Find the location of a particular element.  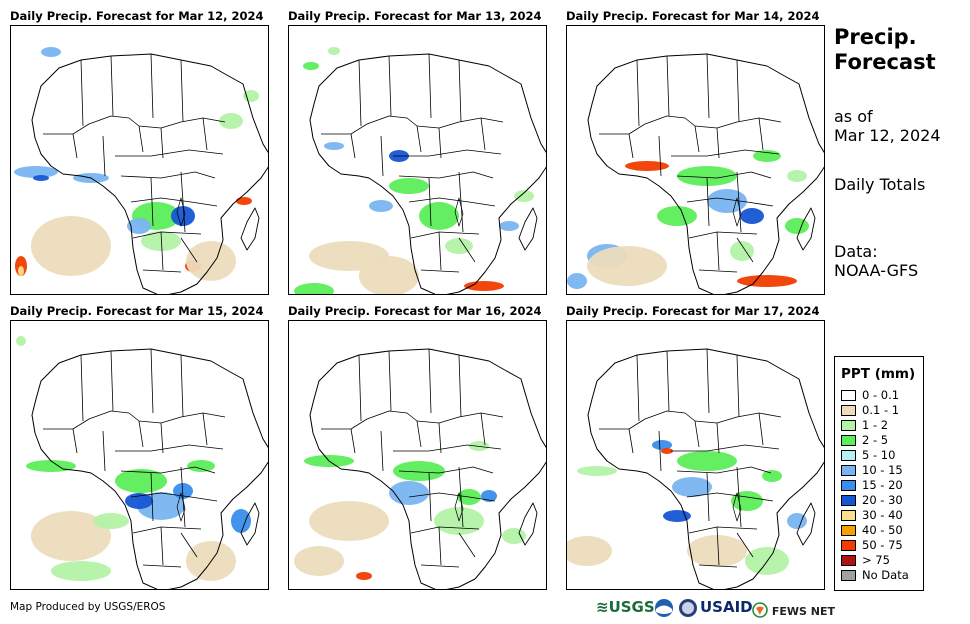

as-of-date: as of Mar 12, 2024 is located at coordinates (887, 126).